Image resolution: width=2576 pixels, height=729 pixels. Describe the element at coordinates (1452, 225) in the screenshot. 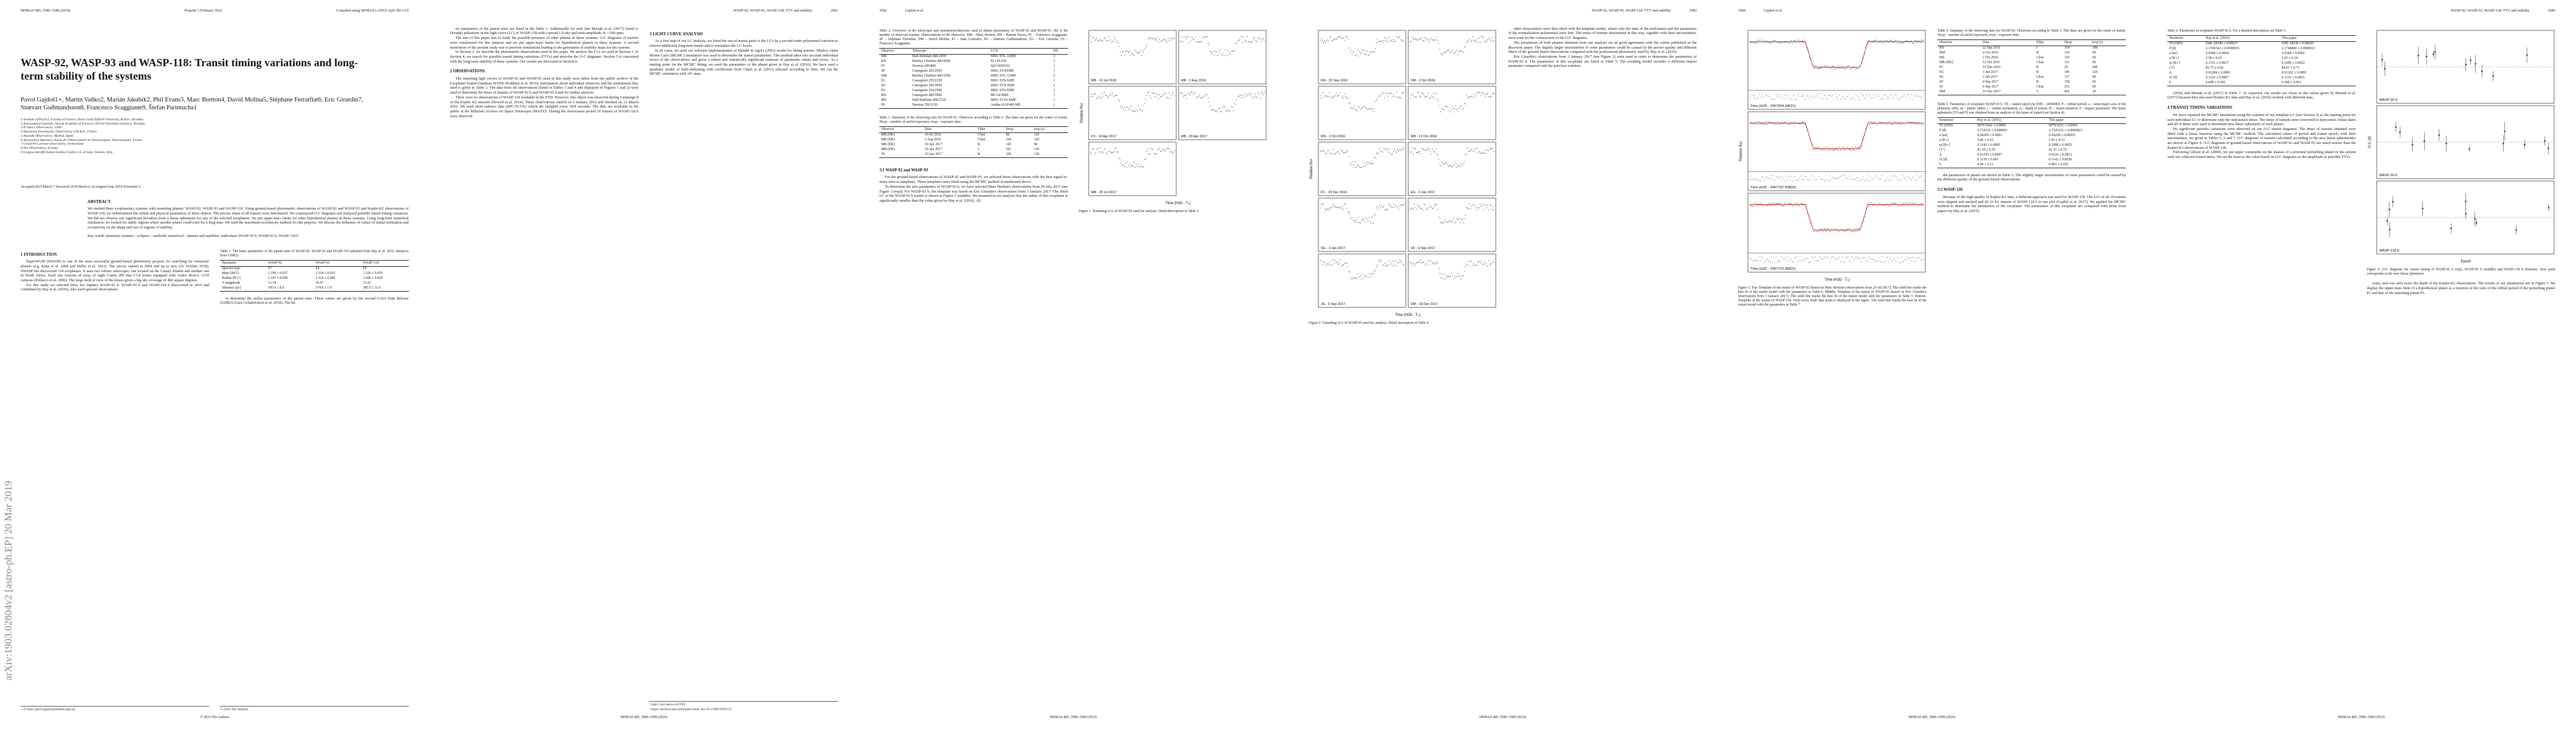

I see `panel: SF - 4 Sep 2017` at that location.